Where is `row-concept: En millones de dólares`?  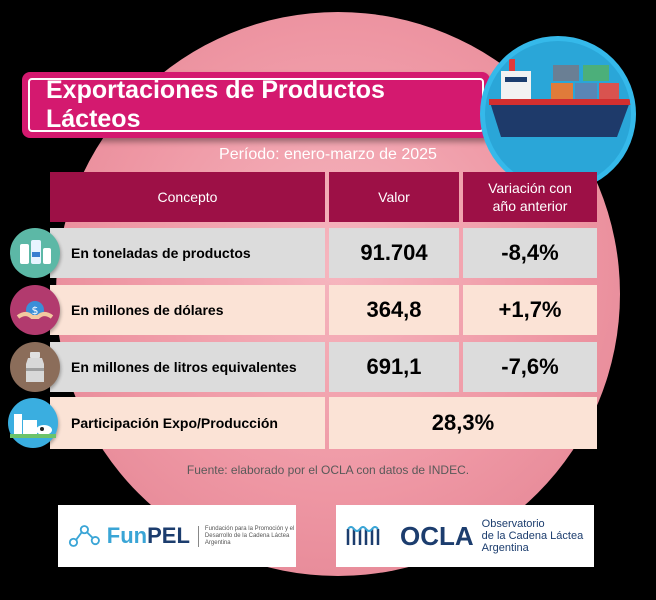
row-concept: En millones de dólares is located at coordinates (187, 310).